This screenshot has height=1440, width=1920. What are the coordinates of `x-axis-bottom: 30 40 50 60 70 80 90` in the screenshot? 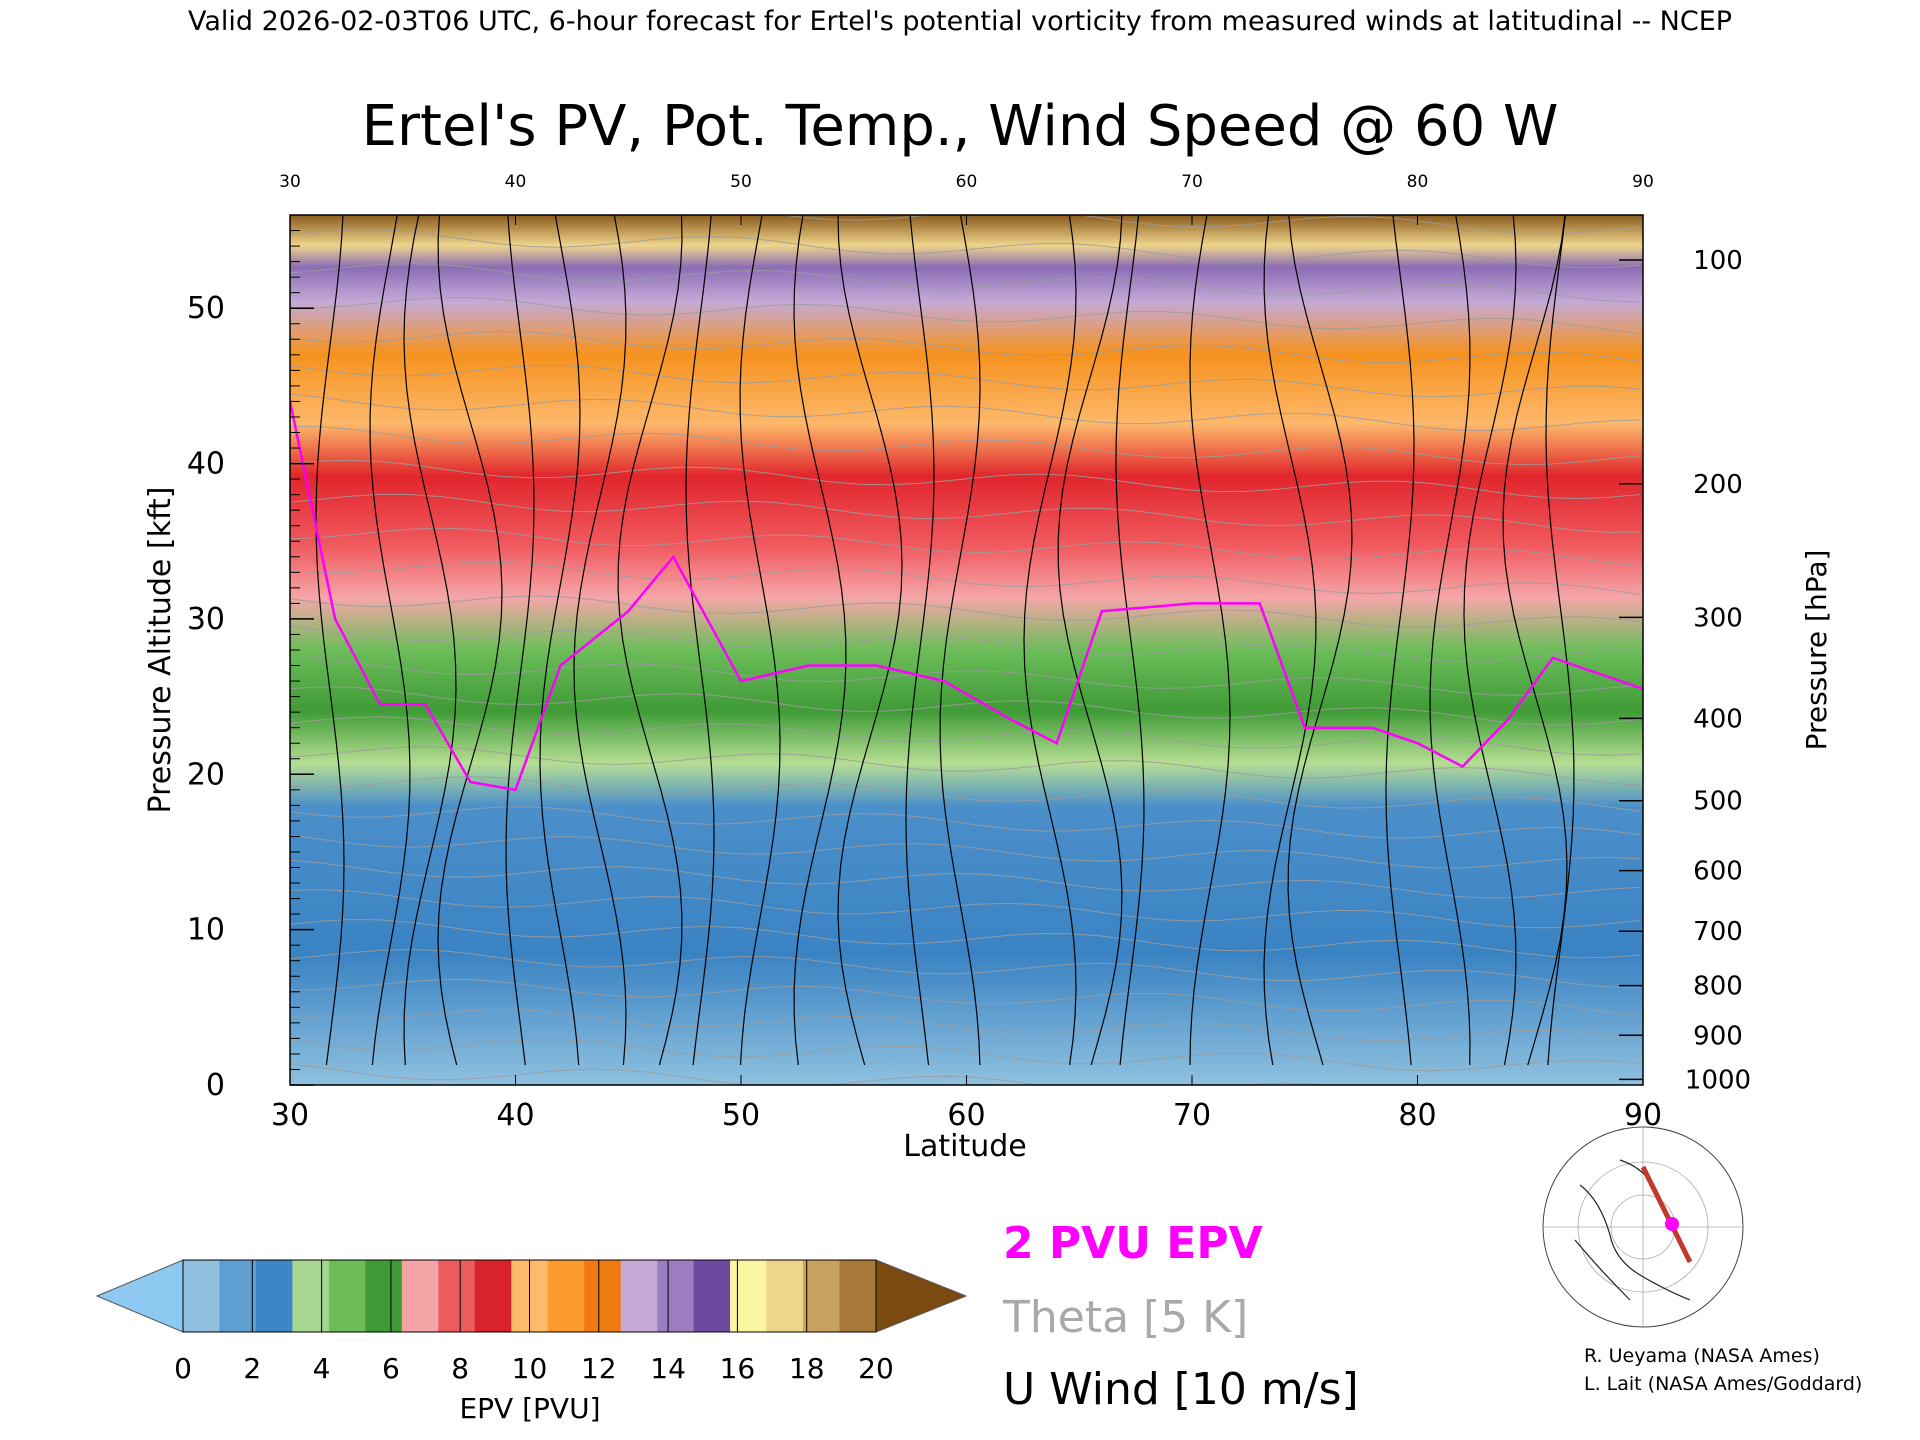 It's located at (966, 1104).